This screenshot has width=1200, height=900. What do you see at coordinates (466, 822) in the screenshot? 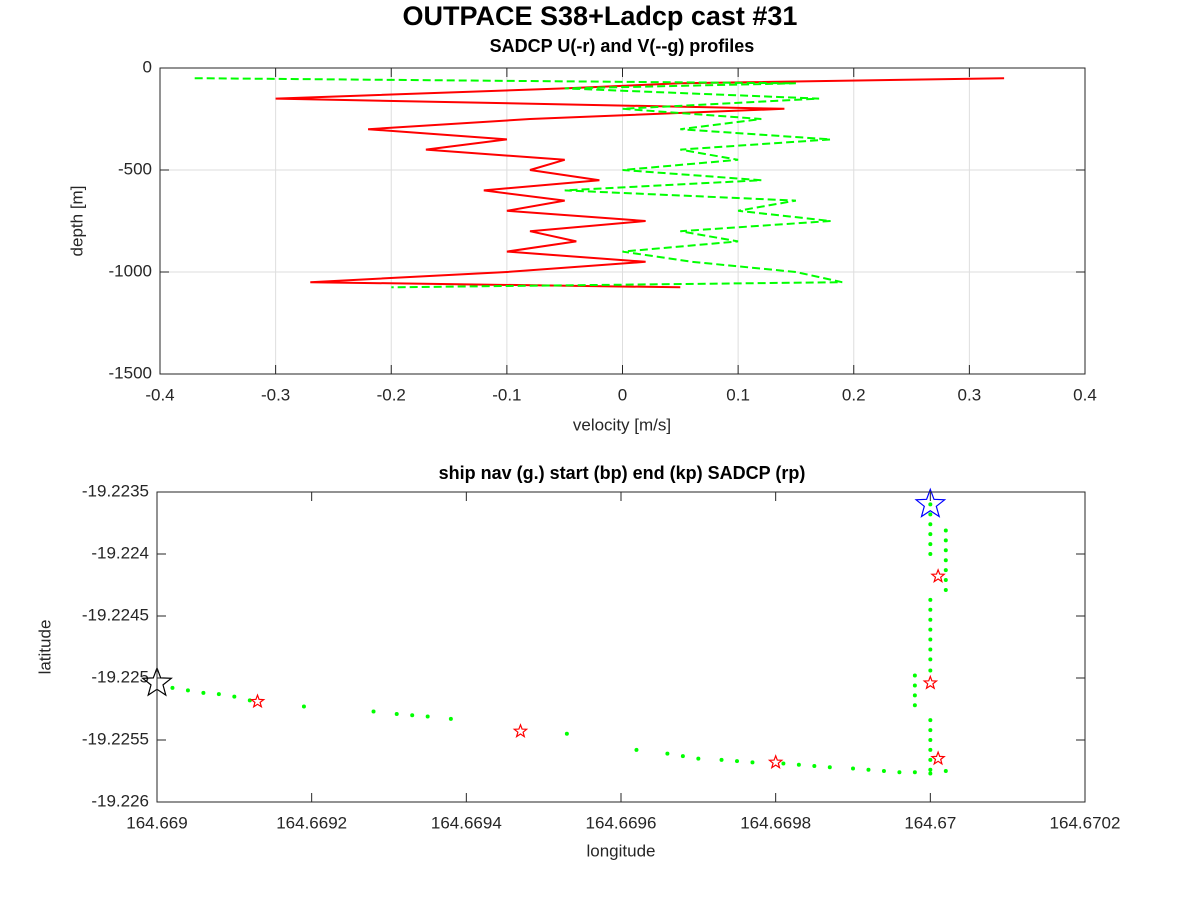
I see `x-tick-label: 164.6694` at bounding box center [466, 822].